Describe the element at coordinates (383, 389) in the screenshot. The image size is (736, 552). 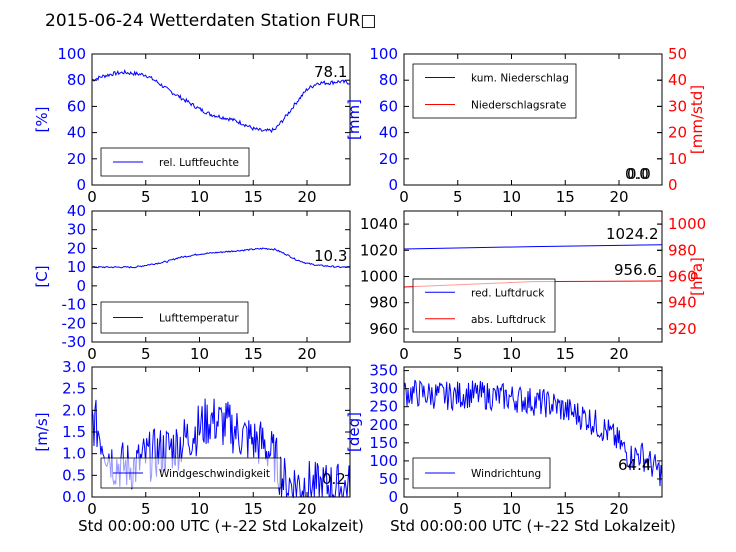
I see `y-tick-label: 300` at that location.